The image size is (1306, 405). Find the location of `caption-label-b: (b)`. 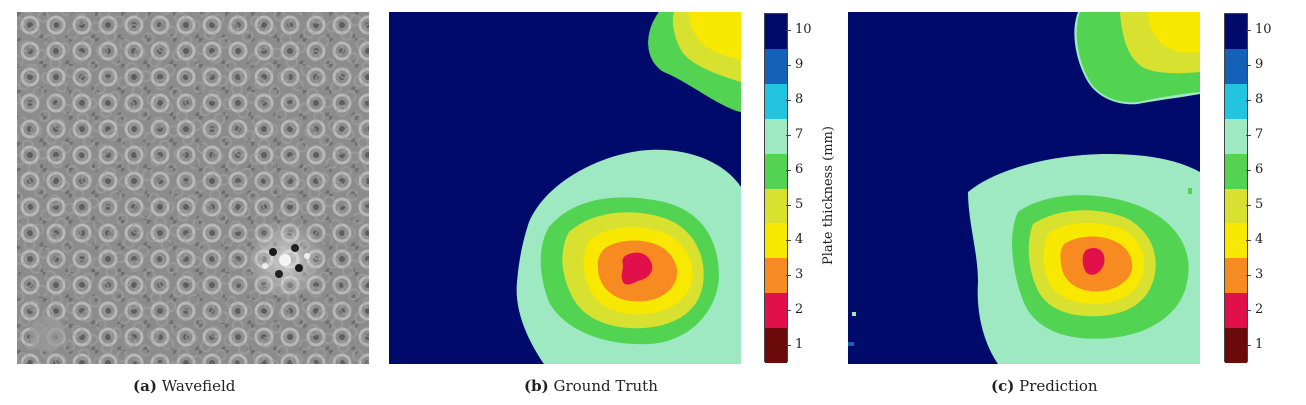

caption-label-b: (b) is located at coordinates (536, 386).